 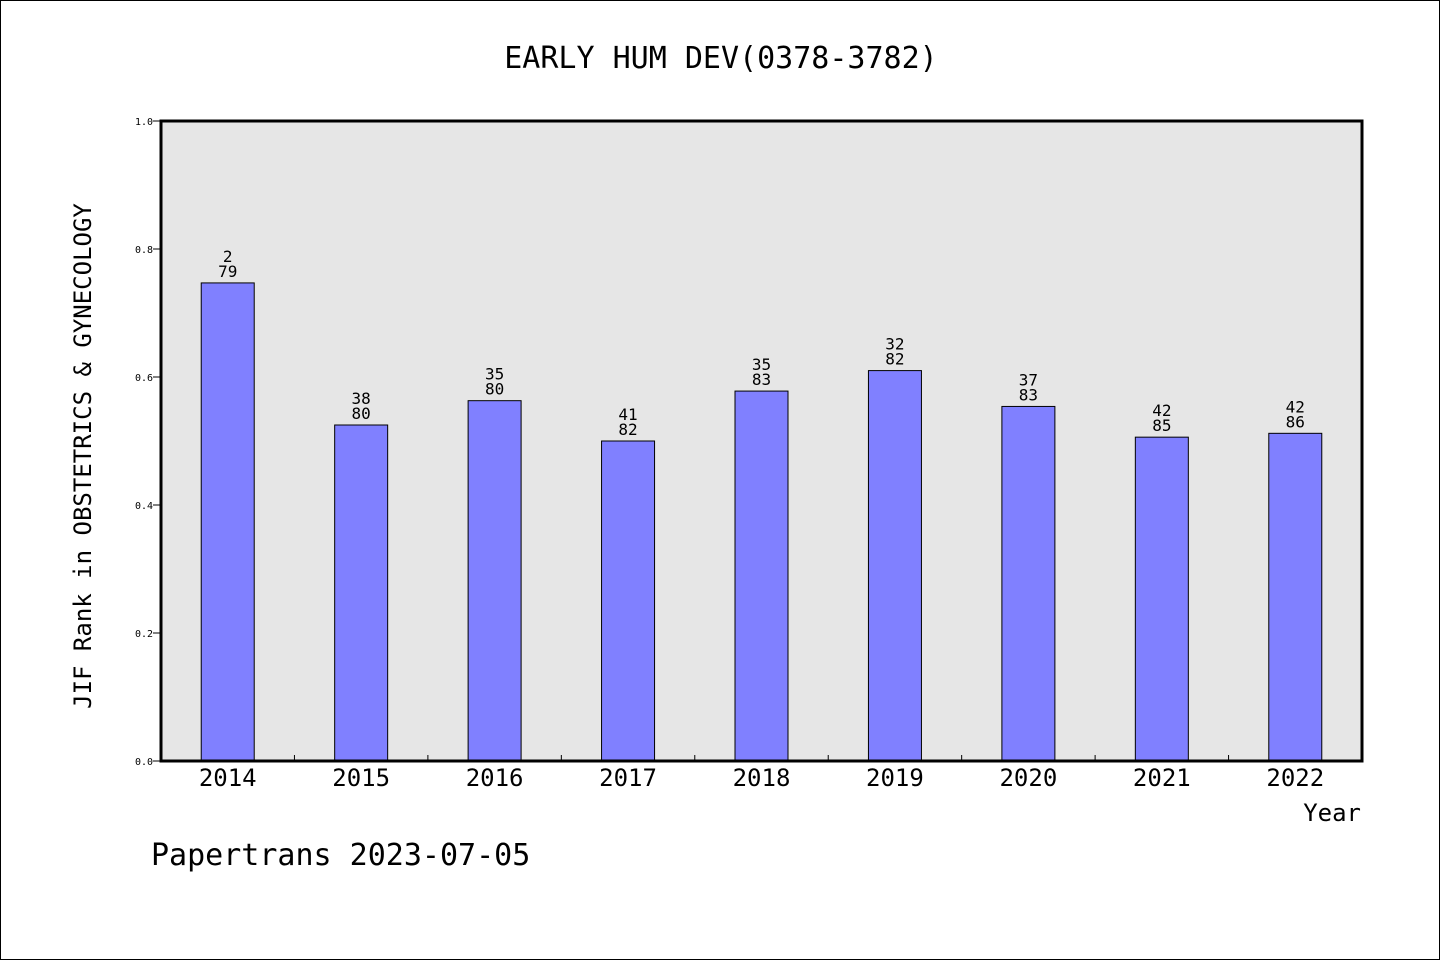 I want to click on y-tick-label: 1.0, so click(x=144, y=122).